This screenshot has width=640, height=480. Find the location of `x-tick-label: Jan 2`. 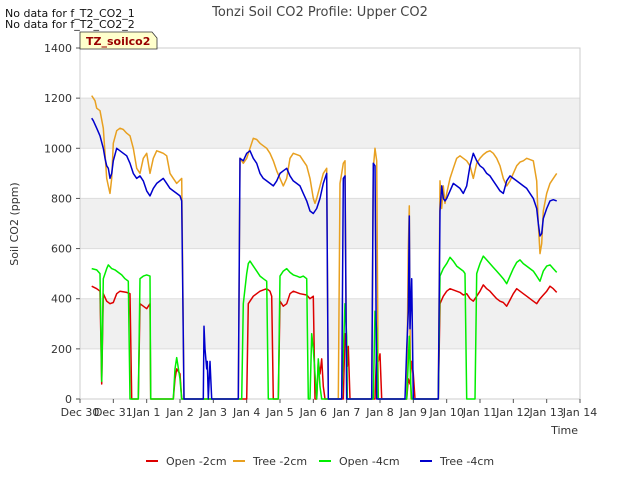

x-tick-label: Jan 2 is located at coordinates (179, 412).